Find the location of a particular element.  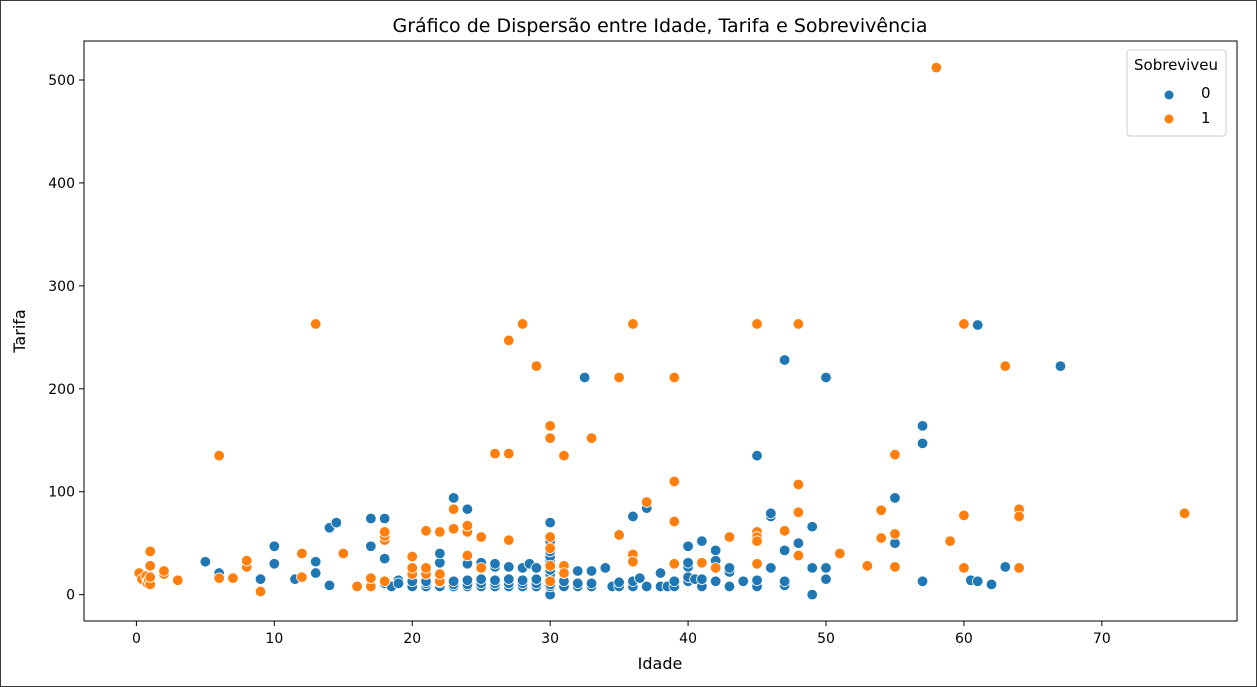

x-tick-label: 10 is located at coordinates (274, 639).